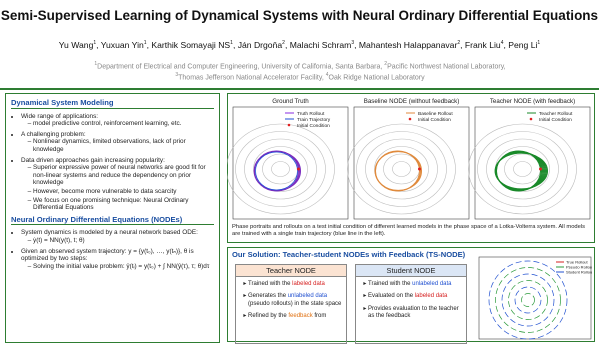 Image resolution: width=599 pixels, height=344 pixels. What do you see at coordinates (532, 101) in the screenshot?
I see `plot-title: Teacher NODE (with feedback)` at bounding box center [532, 101].